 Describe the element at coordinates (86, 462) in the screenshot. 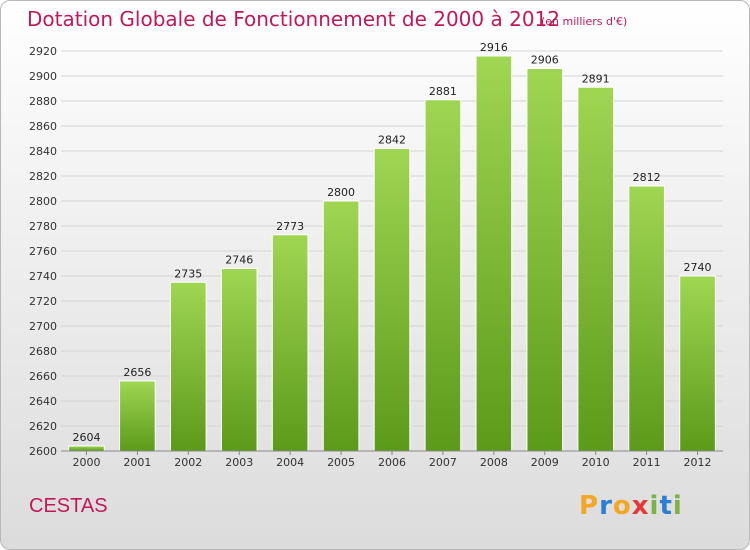

I see `x-tick-label: 2000` at that location.